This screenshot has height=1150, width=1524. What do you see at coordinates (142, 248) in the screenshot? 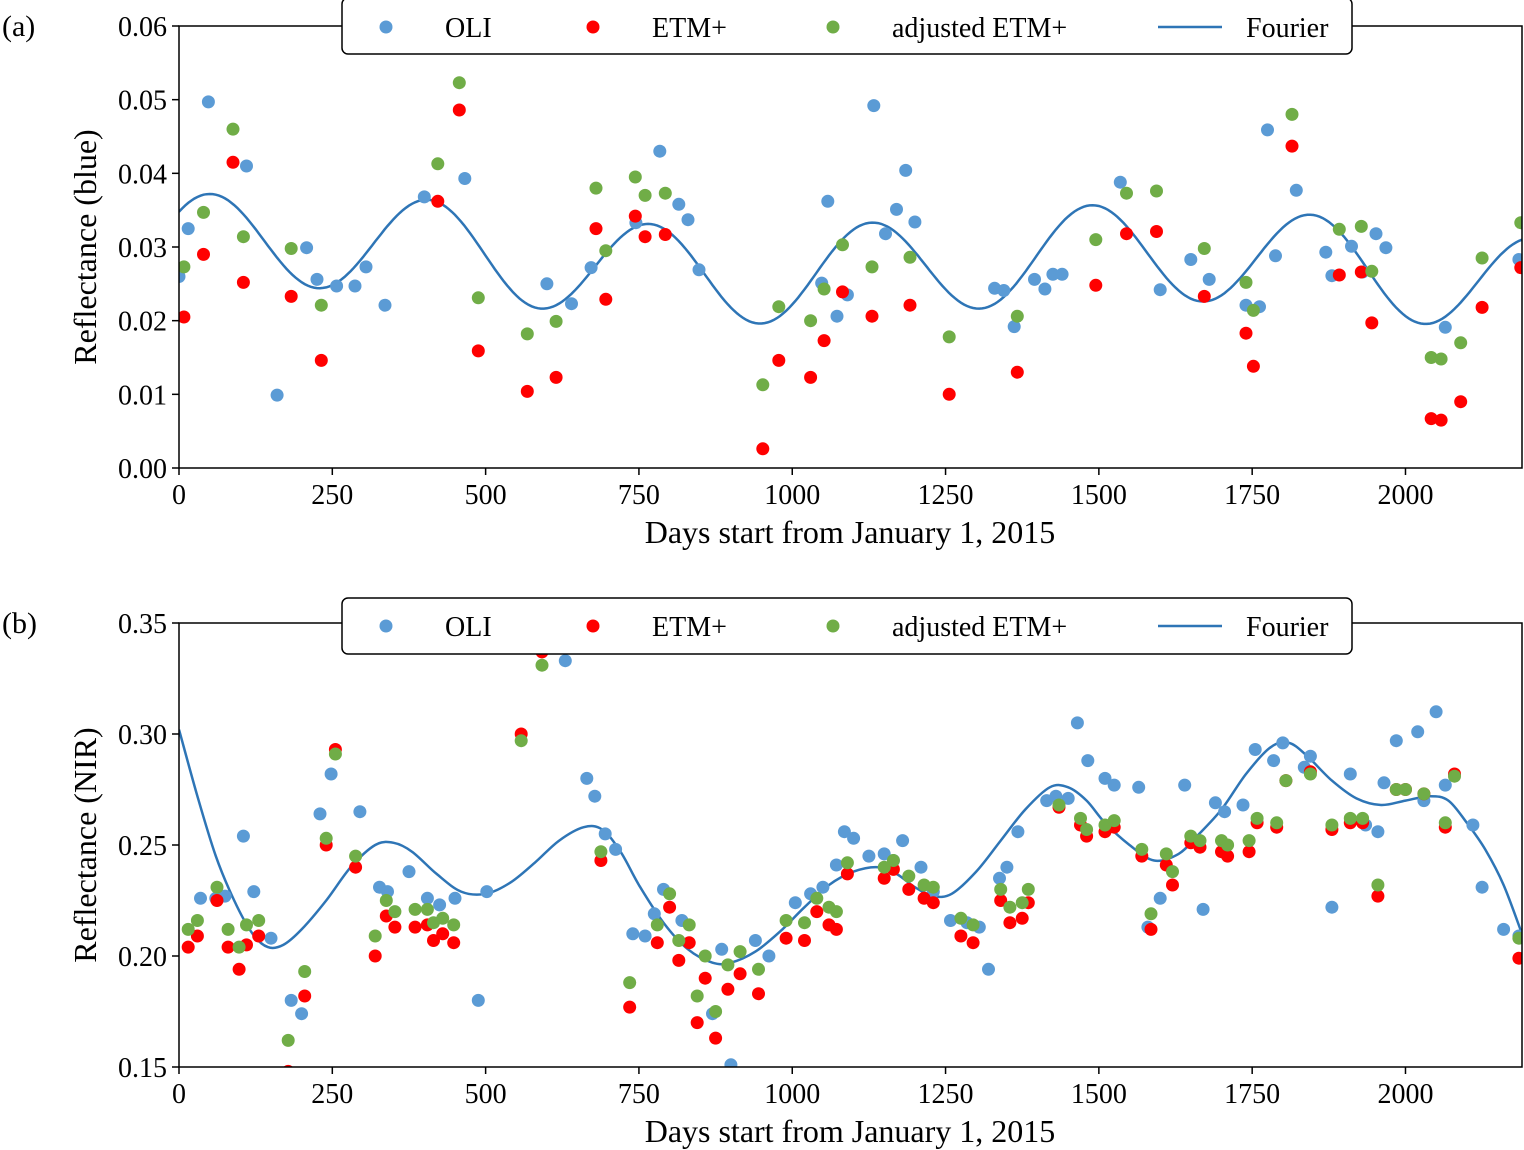
I see `y-tick-label: 0.03` at bounding box center [142, 248].